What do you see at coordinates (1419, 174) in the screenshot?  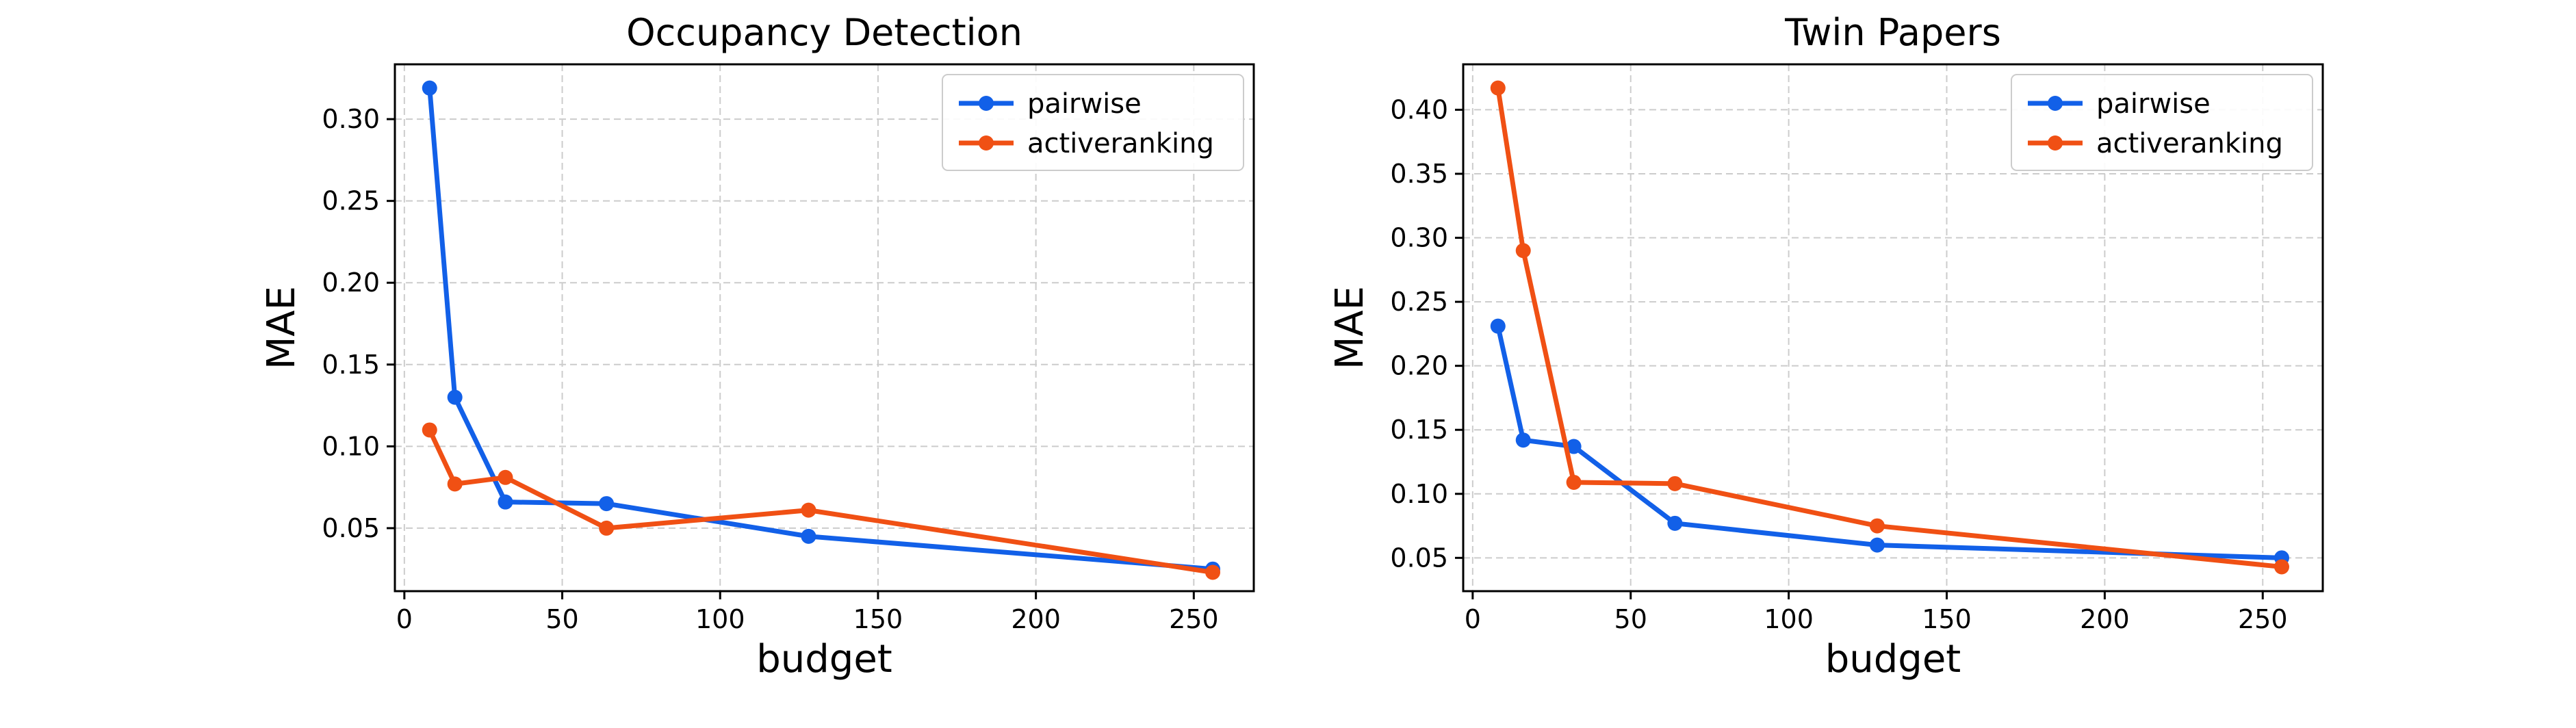 I see `y-tick-label: 0.35` at bounding box center [1419, 174].